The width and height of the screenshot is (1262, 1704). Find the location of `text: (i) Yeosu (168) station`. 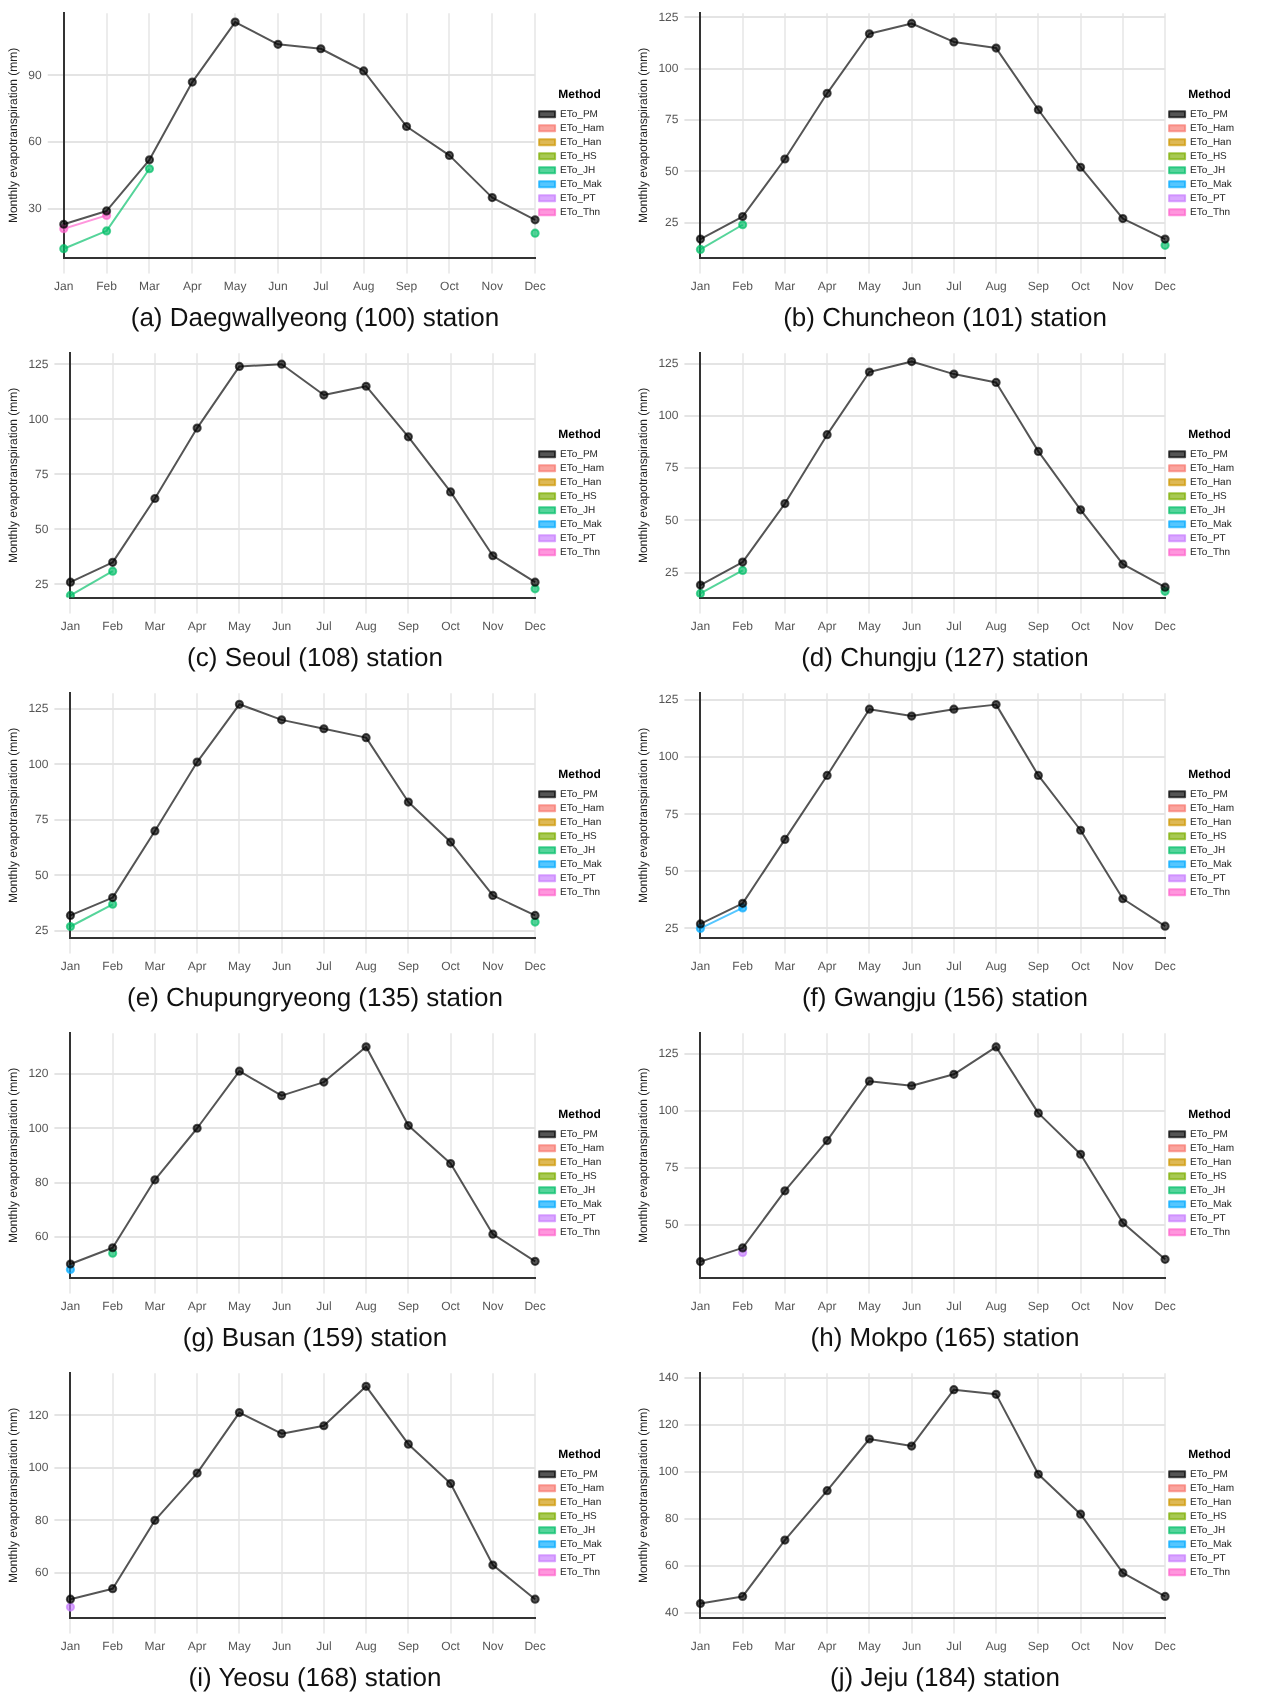

text: (i) Yeosu (168) station is located at coordinates (315, 1678).